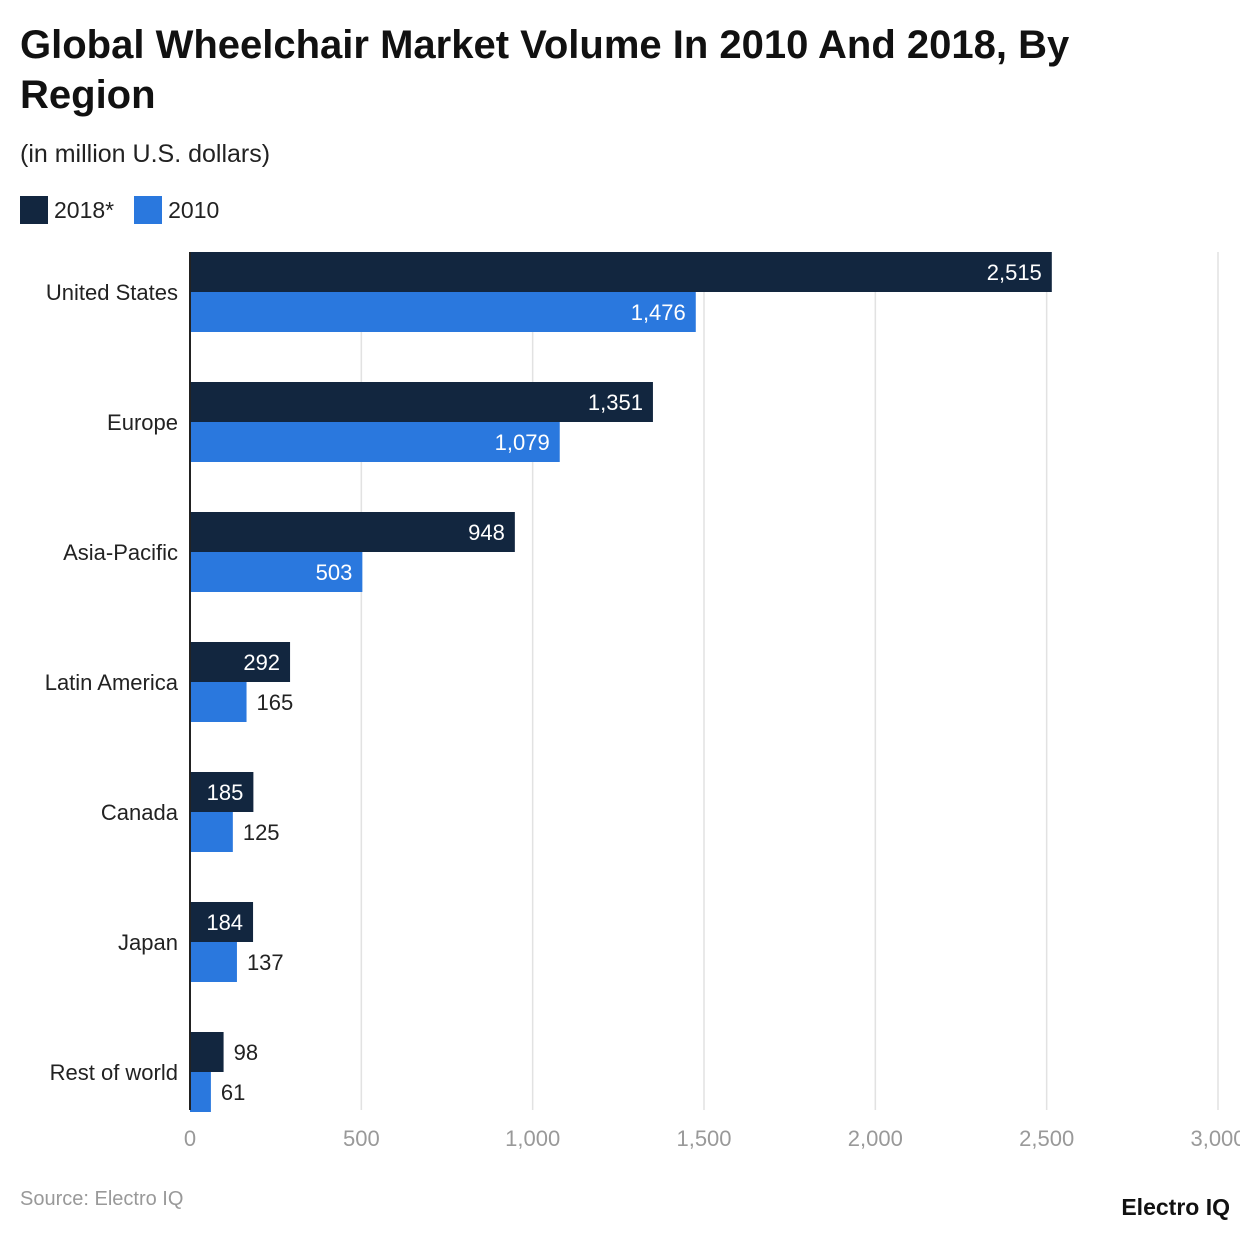 Image resolution: width=1240 pixels, height=1236 pixels. I want to click on category-label: Asia-Pacific, so click(120, 552).